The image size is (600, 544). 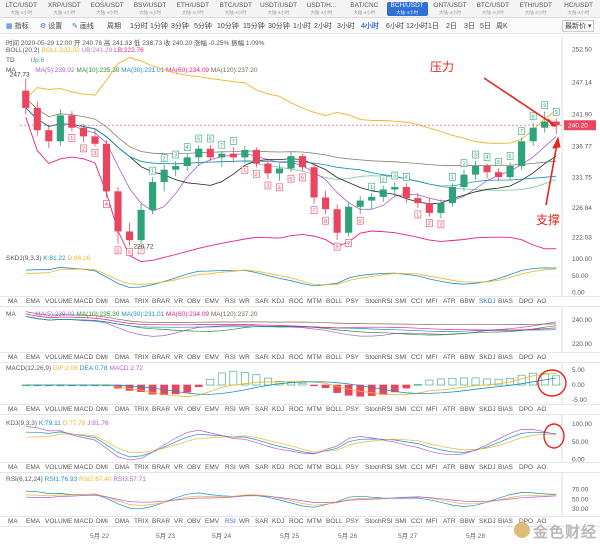 I want to click on indicator-option: TRIX, so click(x=141, y=357).